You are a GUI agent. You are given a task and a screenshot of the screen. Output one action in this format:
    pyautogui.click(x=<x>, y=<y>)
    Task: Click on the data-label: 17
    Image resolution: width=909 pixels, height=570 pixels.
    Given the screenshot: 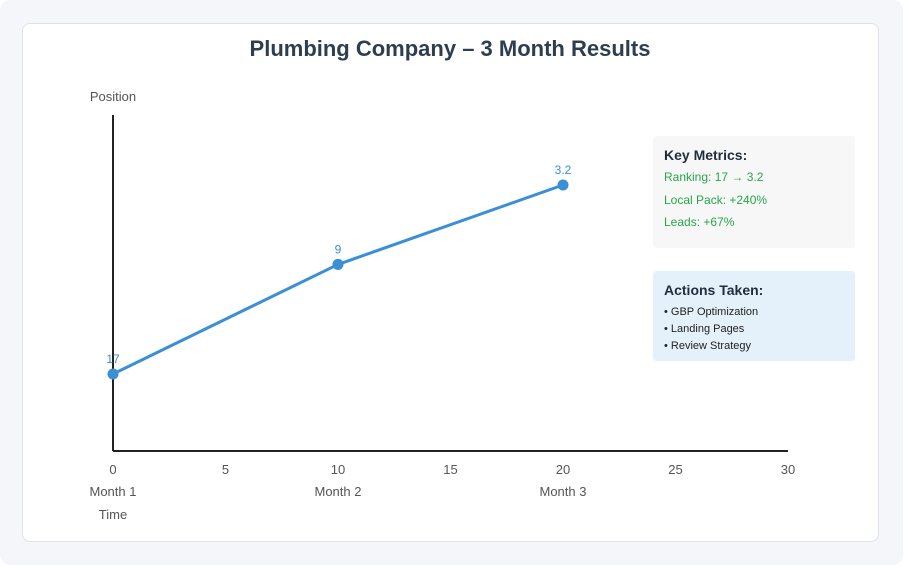 What is the action you would take?
    pyautogui.click(x=113, y=359)
    